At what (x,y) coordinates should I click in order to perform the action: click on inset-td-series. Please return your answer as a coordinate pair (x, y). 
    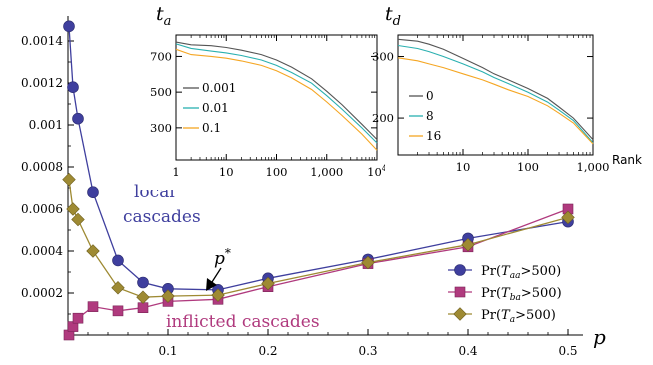
    Looking at the image, I should click on (495, 91).